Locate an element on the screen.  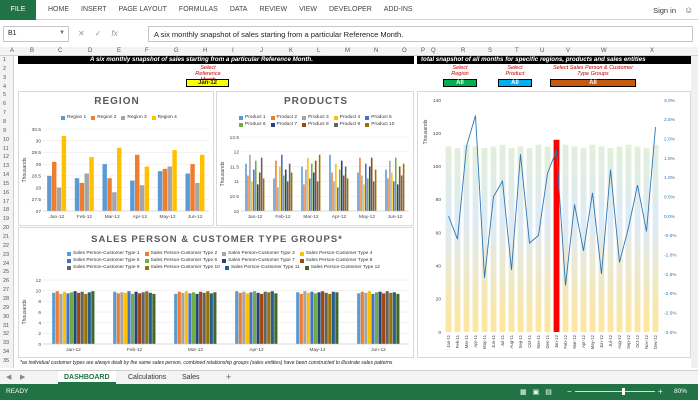
row-header: 19 is located at coordinates (6, 219).